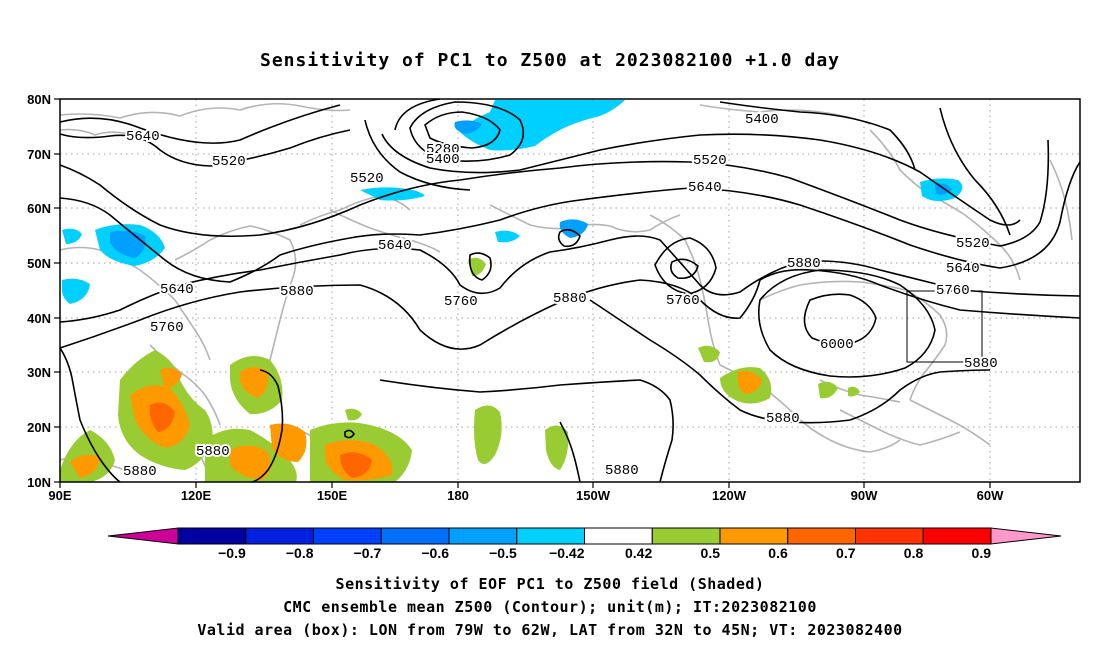 This screenshot has height=650, width=1100. What do you see at coordinates (39, 99) in the screenshot?
I see `lat-label: 80N` at bounding box center [39, 99].